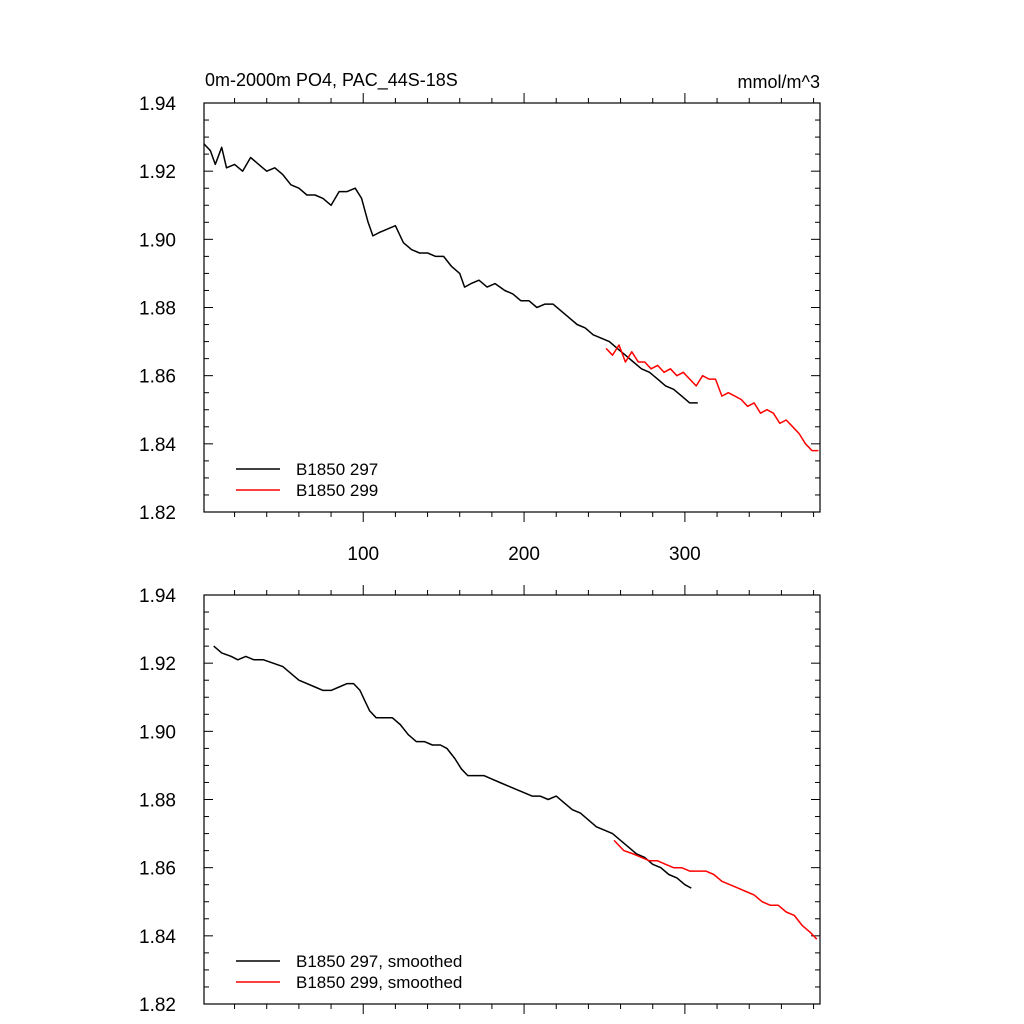 The width and height of the screenshot is (1024, 1024). Describe the element at coordinates (452, 767) in the screenshot. I see `series-line-b1850-297-smoothed` at that location.